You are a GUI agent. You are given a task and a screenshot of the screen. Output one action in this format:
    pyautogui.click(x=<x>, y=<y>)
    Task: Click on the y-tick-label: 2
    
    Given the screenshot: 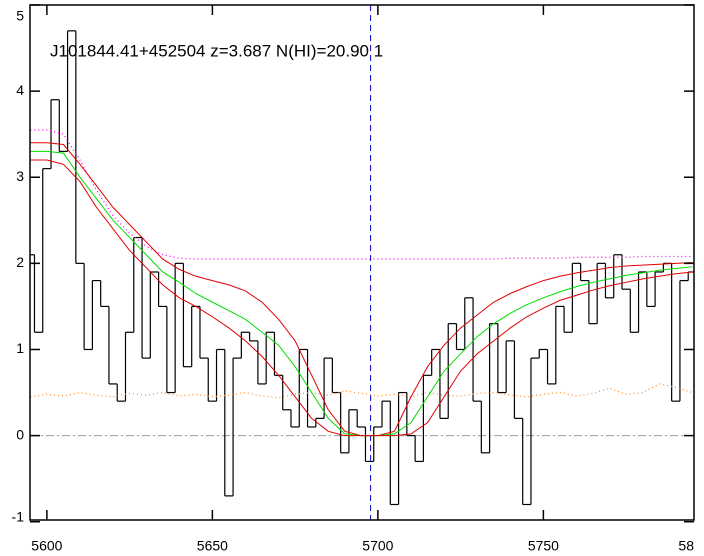 What is the action you would take?
    pyautogui.click(x=20, y=262)
    